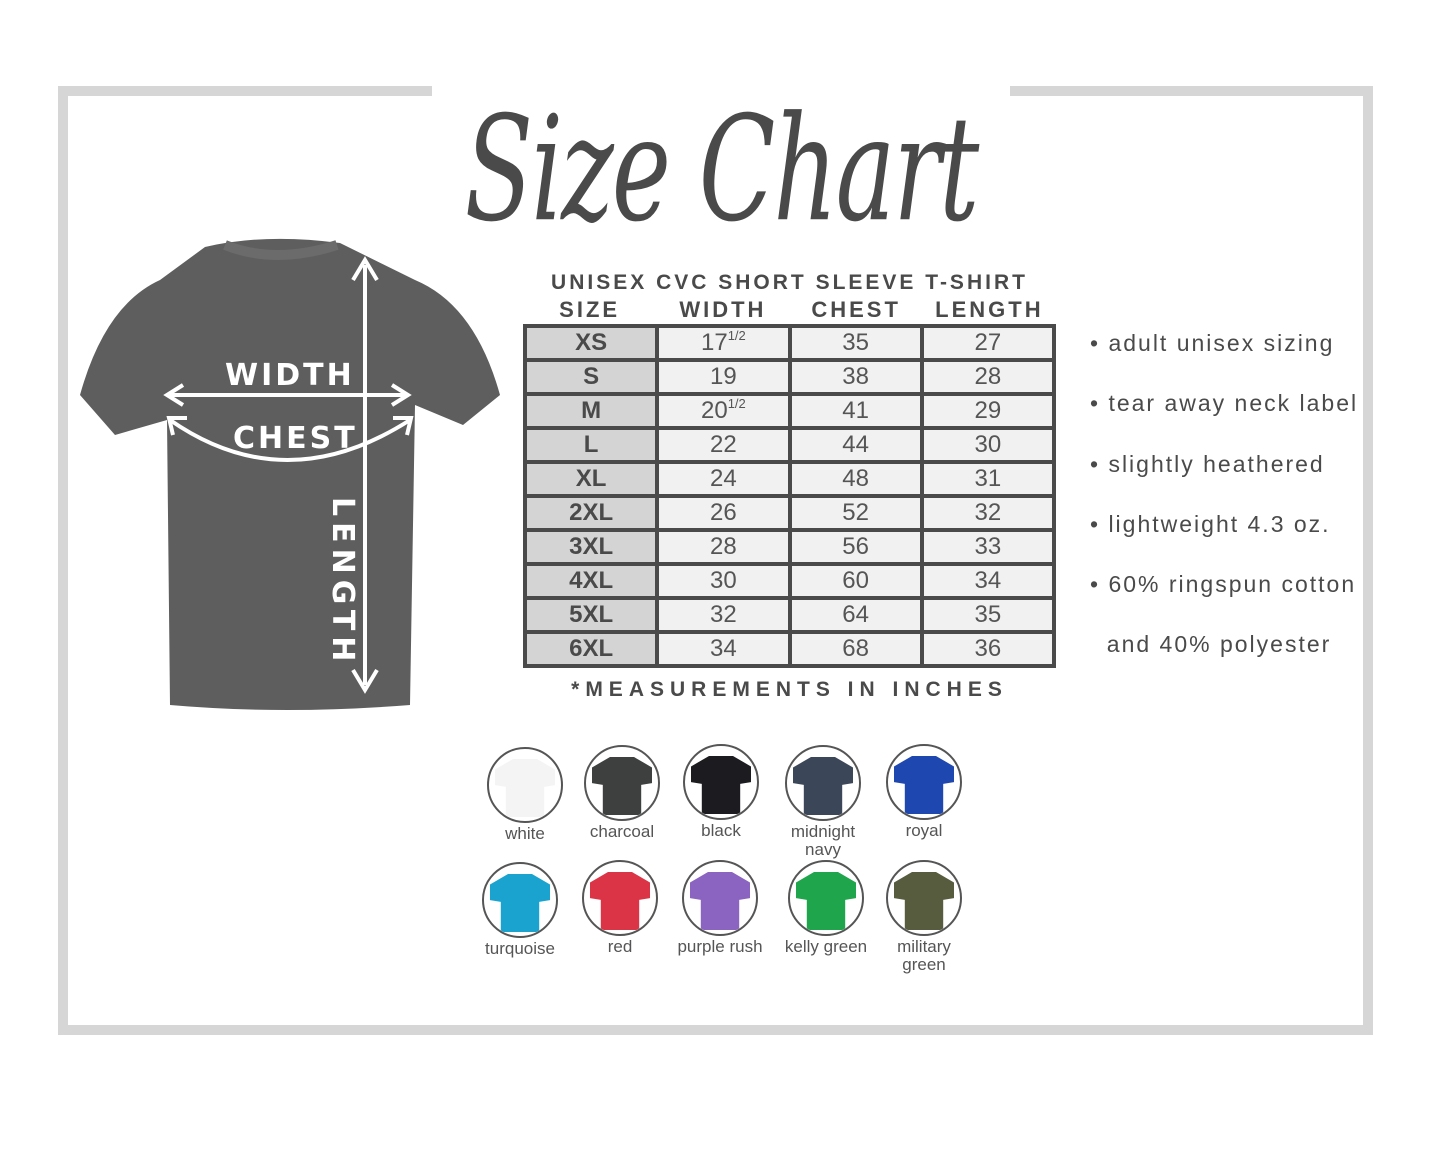 The width and height of the screenshot is (1445, 1156). Describe the element at coordinates (789, 282) in the screenshot. I see `table-title: UNISEX CVC SHORT SLEEVE T-SHIRT` at that location.